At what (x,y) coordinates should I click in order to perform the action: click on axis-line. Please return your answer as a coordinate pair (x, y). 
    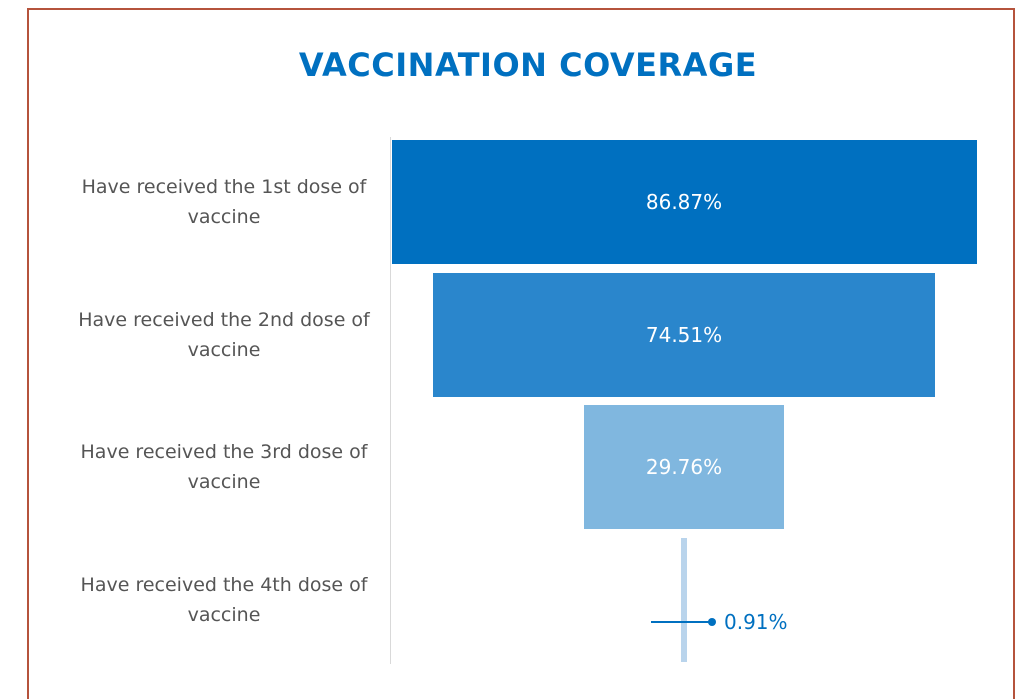
    Looking at the image, I should click on (390, 400).